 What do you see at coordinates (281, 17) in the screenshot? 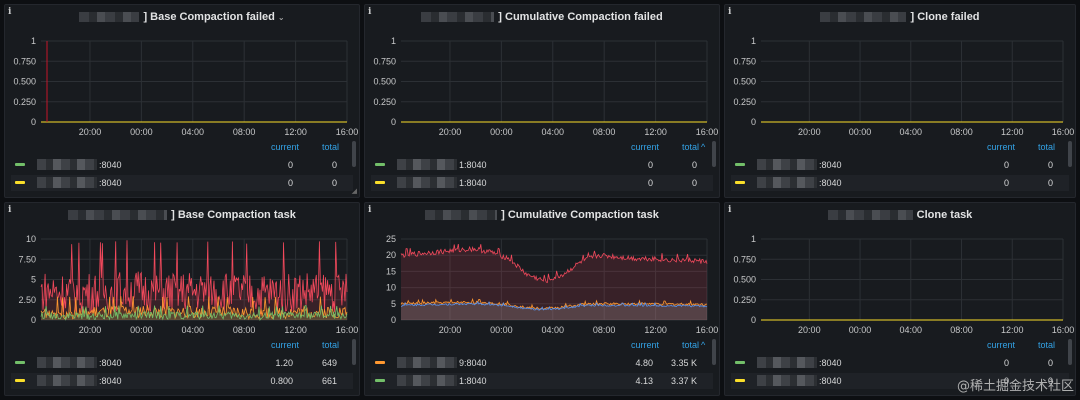
I see `chevron-down-icon: ⌄` at bounding box center [281, 17].